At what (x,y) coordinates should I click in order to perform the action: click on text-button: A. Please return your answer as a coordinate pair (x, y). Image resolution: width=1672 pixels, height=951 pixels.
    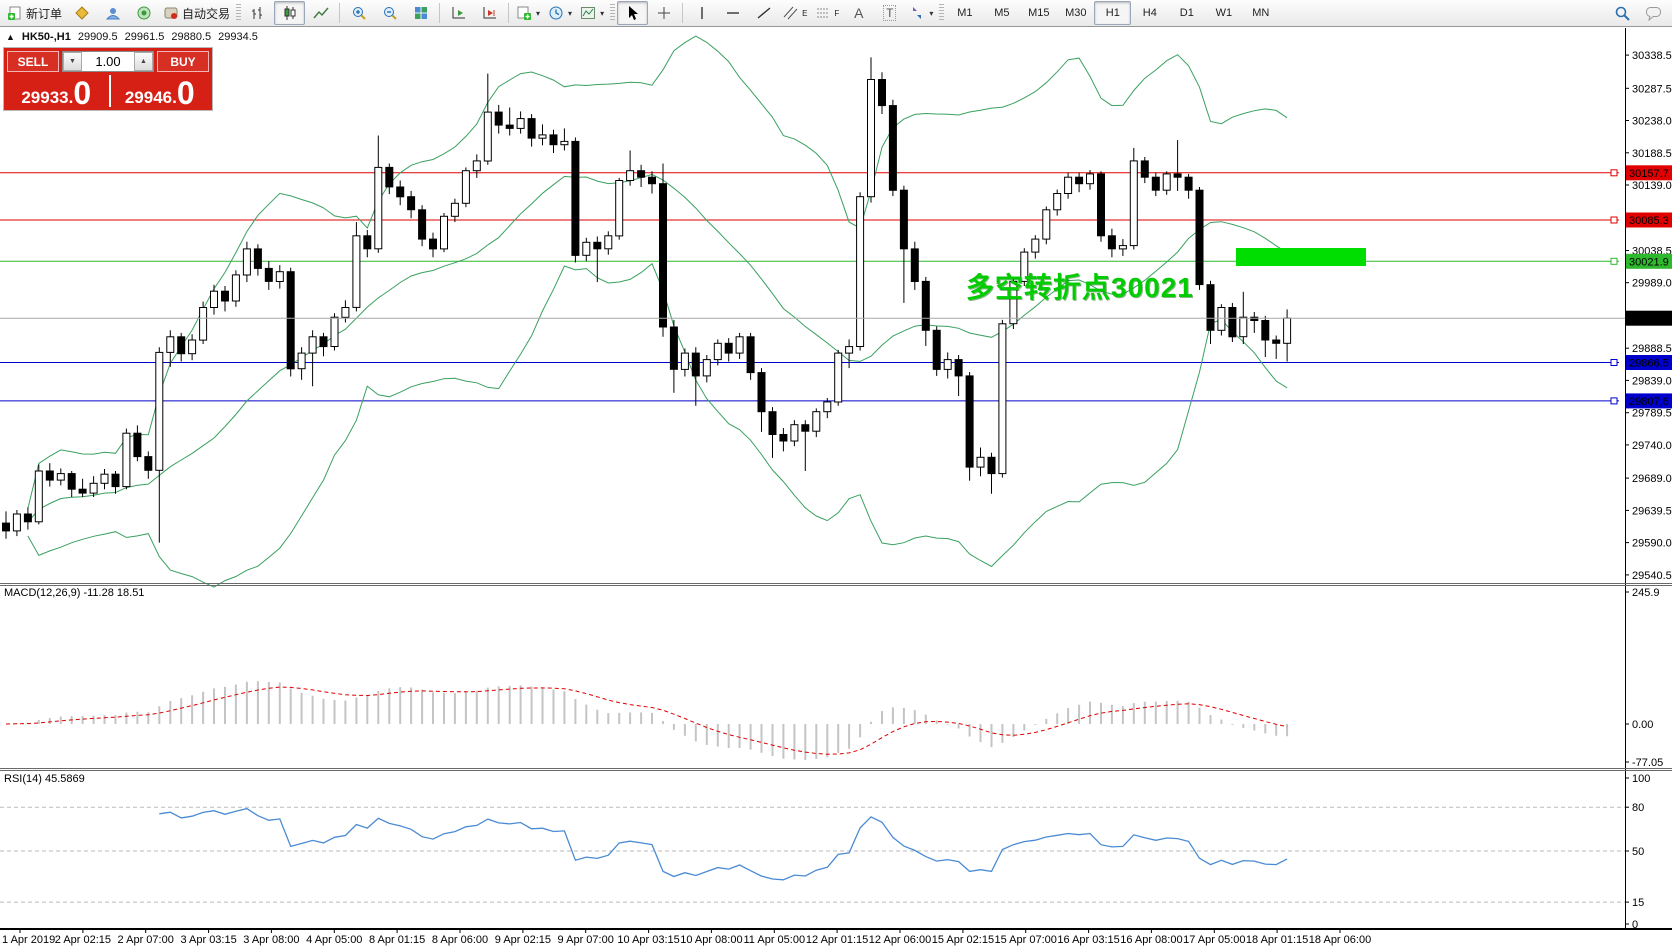
    Looking at the image, I should click on (858, 13).